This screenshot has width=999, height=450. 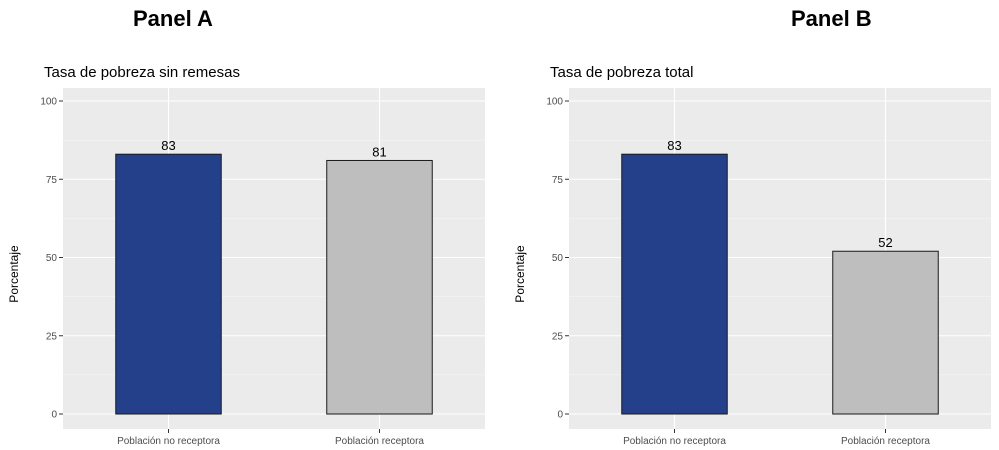 I want to click on panel-a-heading: Panel A, so click(x=173, y=18).